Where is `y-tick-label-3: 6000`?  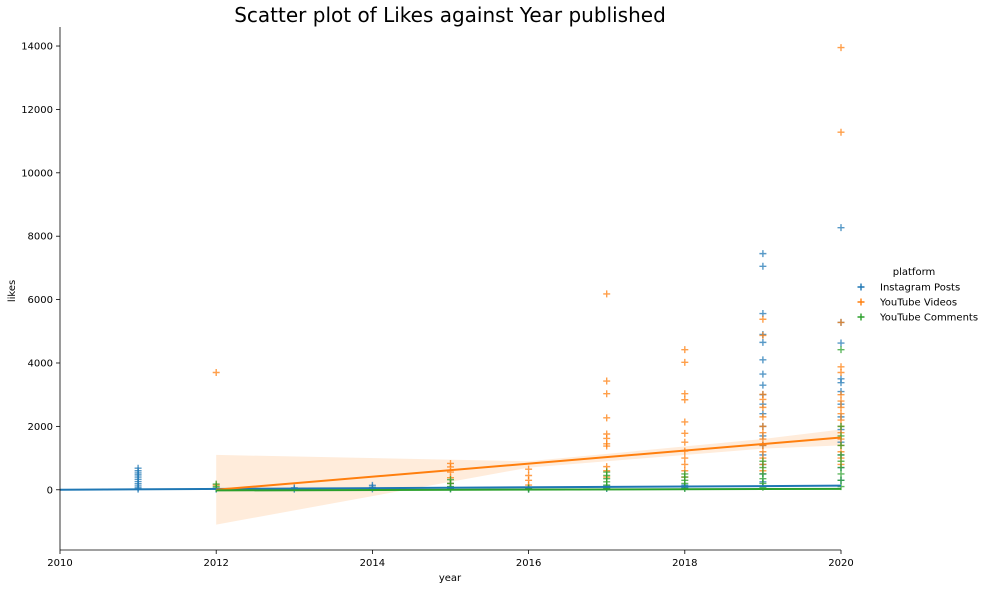 y-tick-label-3: 6000 is located at coordinates (40, 300).